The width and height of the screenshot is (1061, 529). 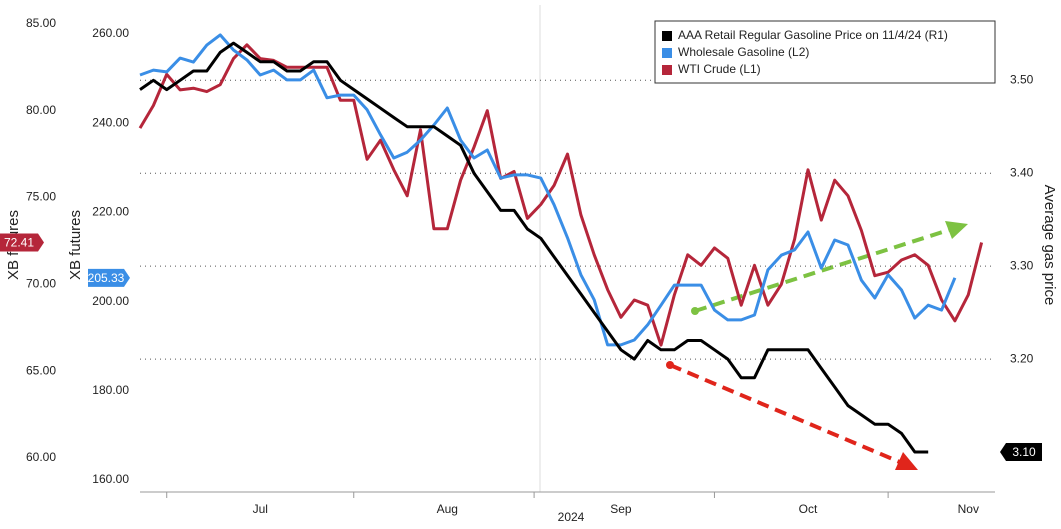 What do you see at coordinates (1022, 358) in the screenshot?
I see `y-tick-label: 3.20` at bounding box center [1022, 358].